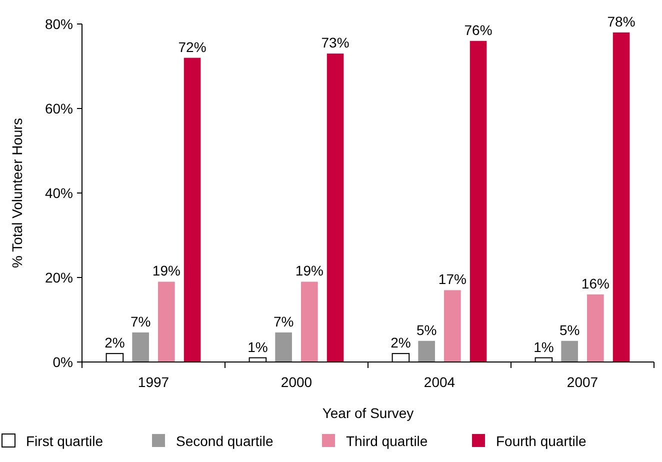  I want to click on y-axis-title: % Total Volunteer Hours, so click(17, 193).